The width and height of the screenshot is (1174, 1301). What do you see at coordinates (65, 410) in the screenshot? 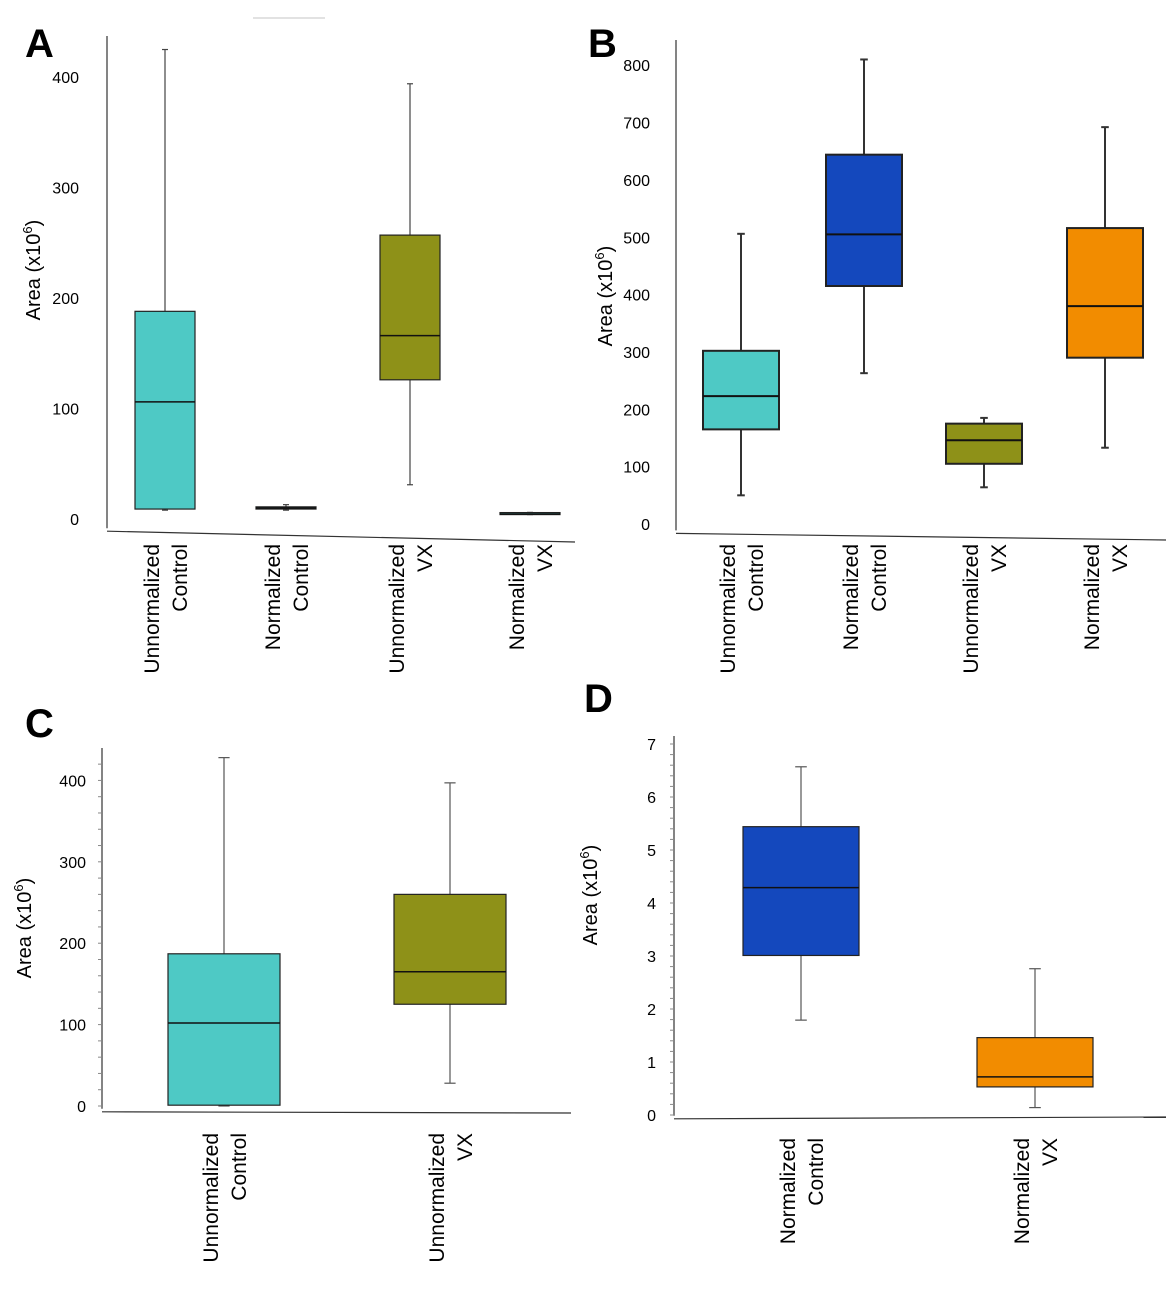
I see `panel-a-ytick-label: 100` at bounding box center [65, 410].